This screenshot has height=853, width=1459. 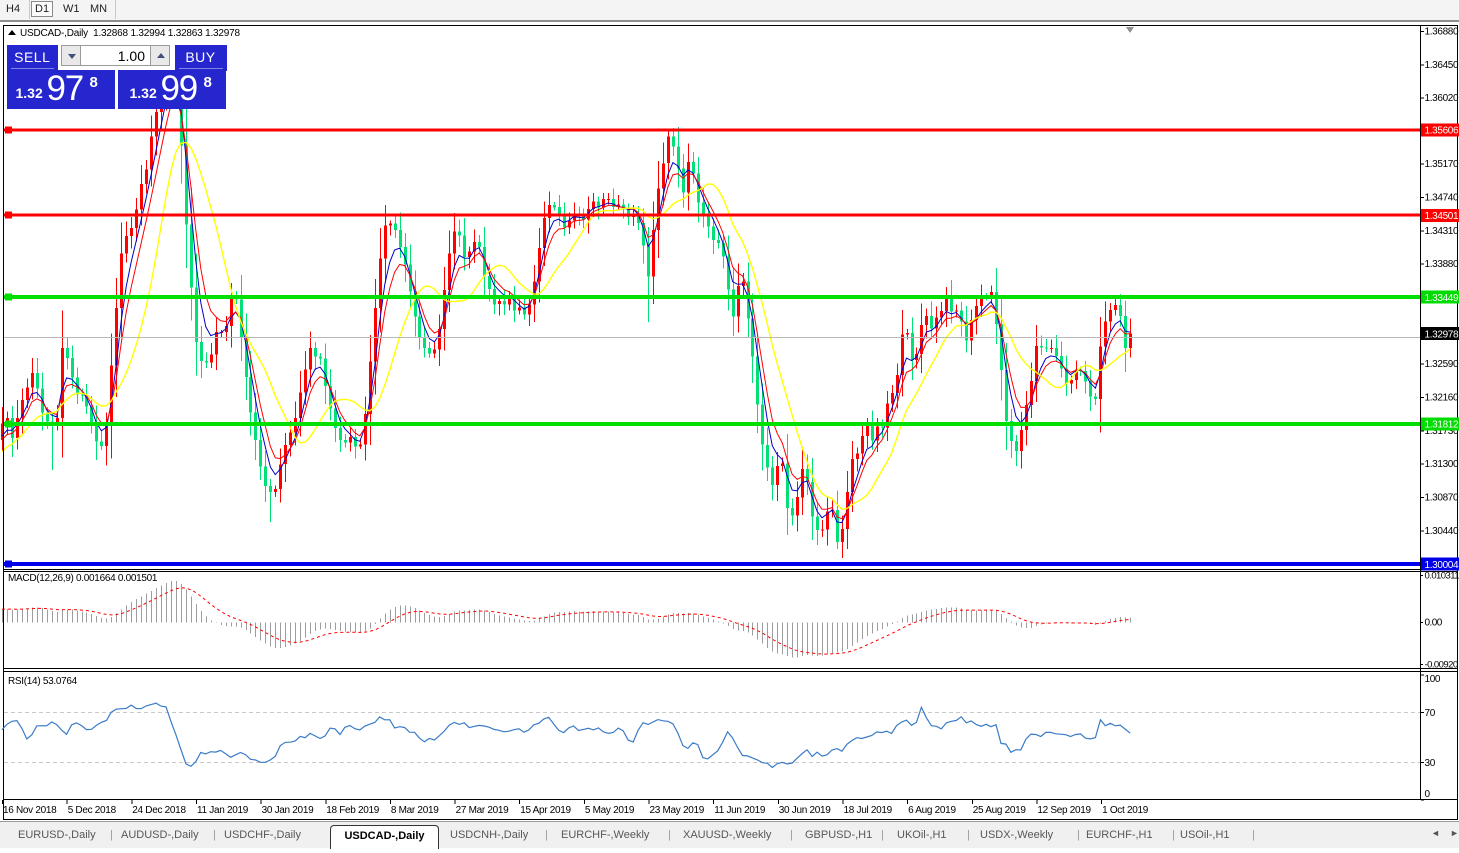 What do you see at coordinates (1442, 32) in the screenshot?
I see `svg-text: 1.36880` at bounding box center [1442, 32].